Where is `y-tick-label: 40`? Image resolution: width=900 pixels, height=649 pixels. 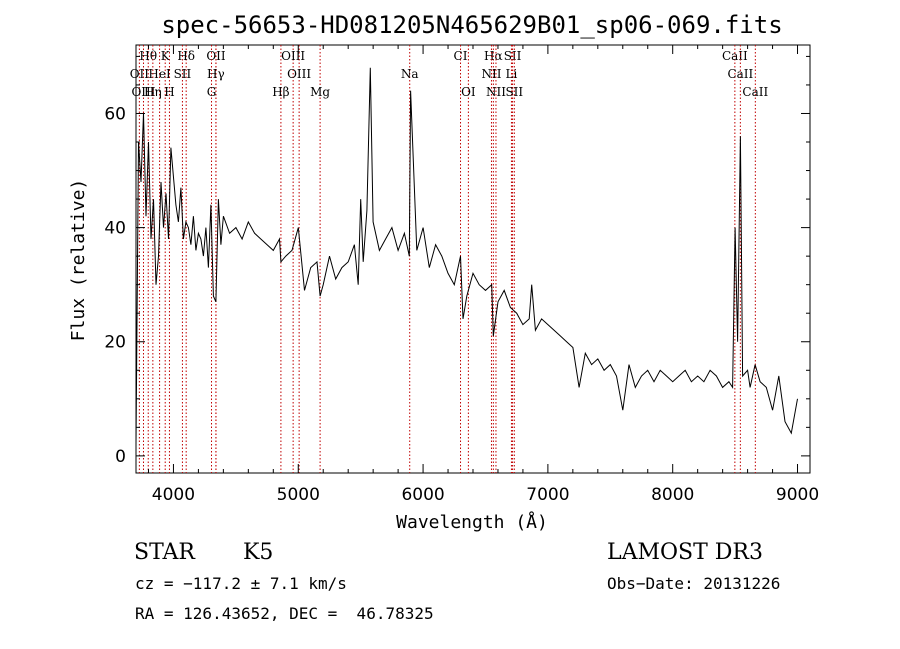
y-tick-label: 40 is located at coordinates (115, 229).